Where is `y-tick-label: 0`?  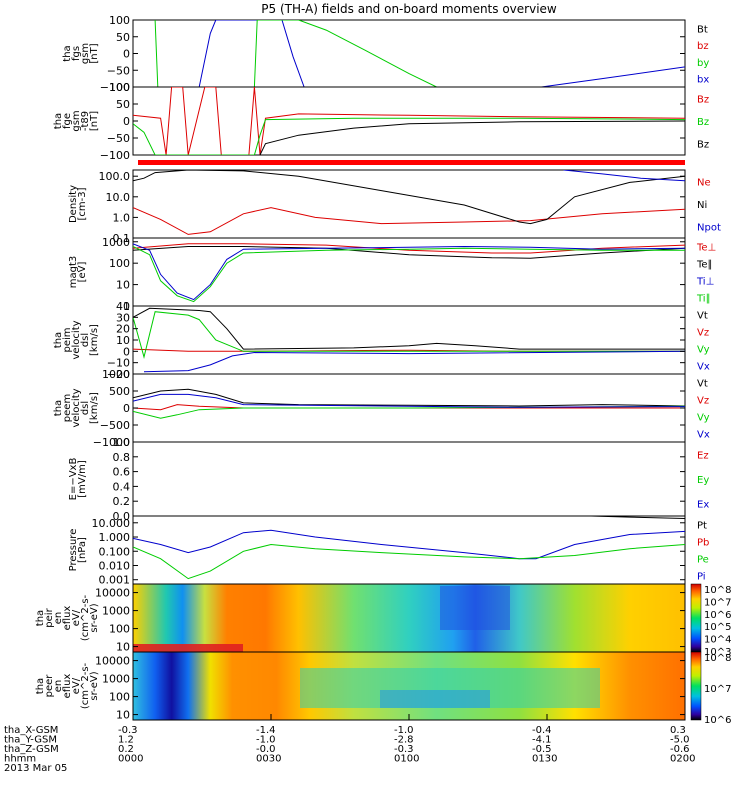 y-tick-label: 0 is located at coordinates (126, 121).